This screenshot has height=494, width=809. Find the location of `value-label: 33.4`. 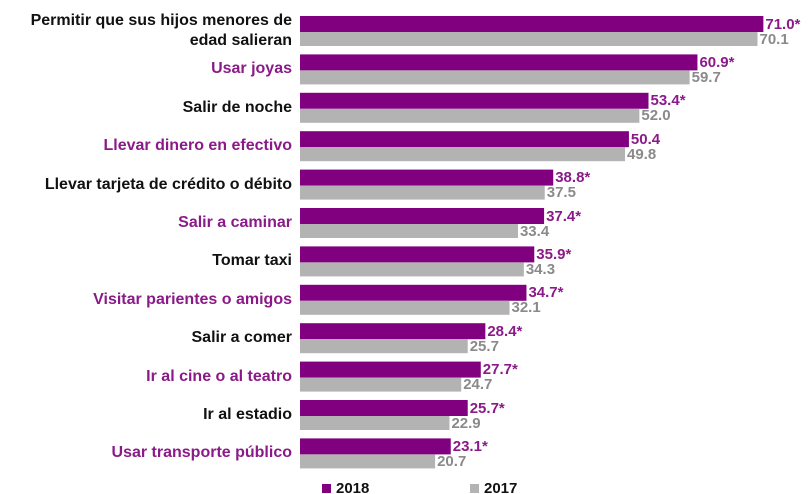

value-label: 33.4 is located at coordinates (534, 231).